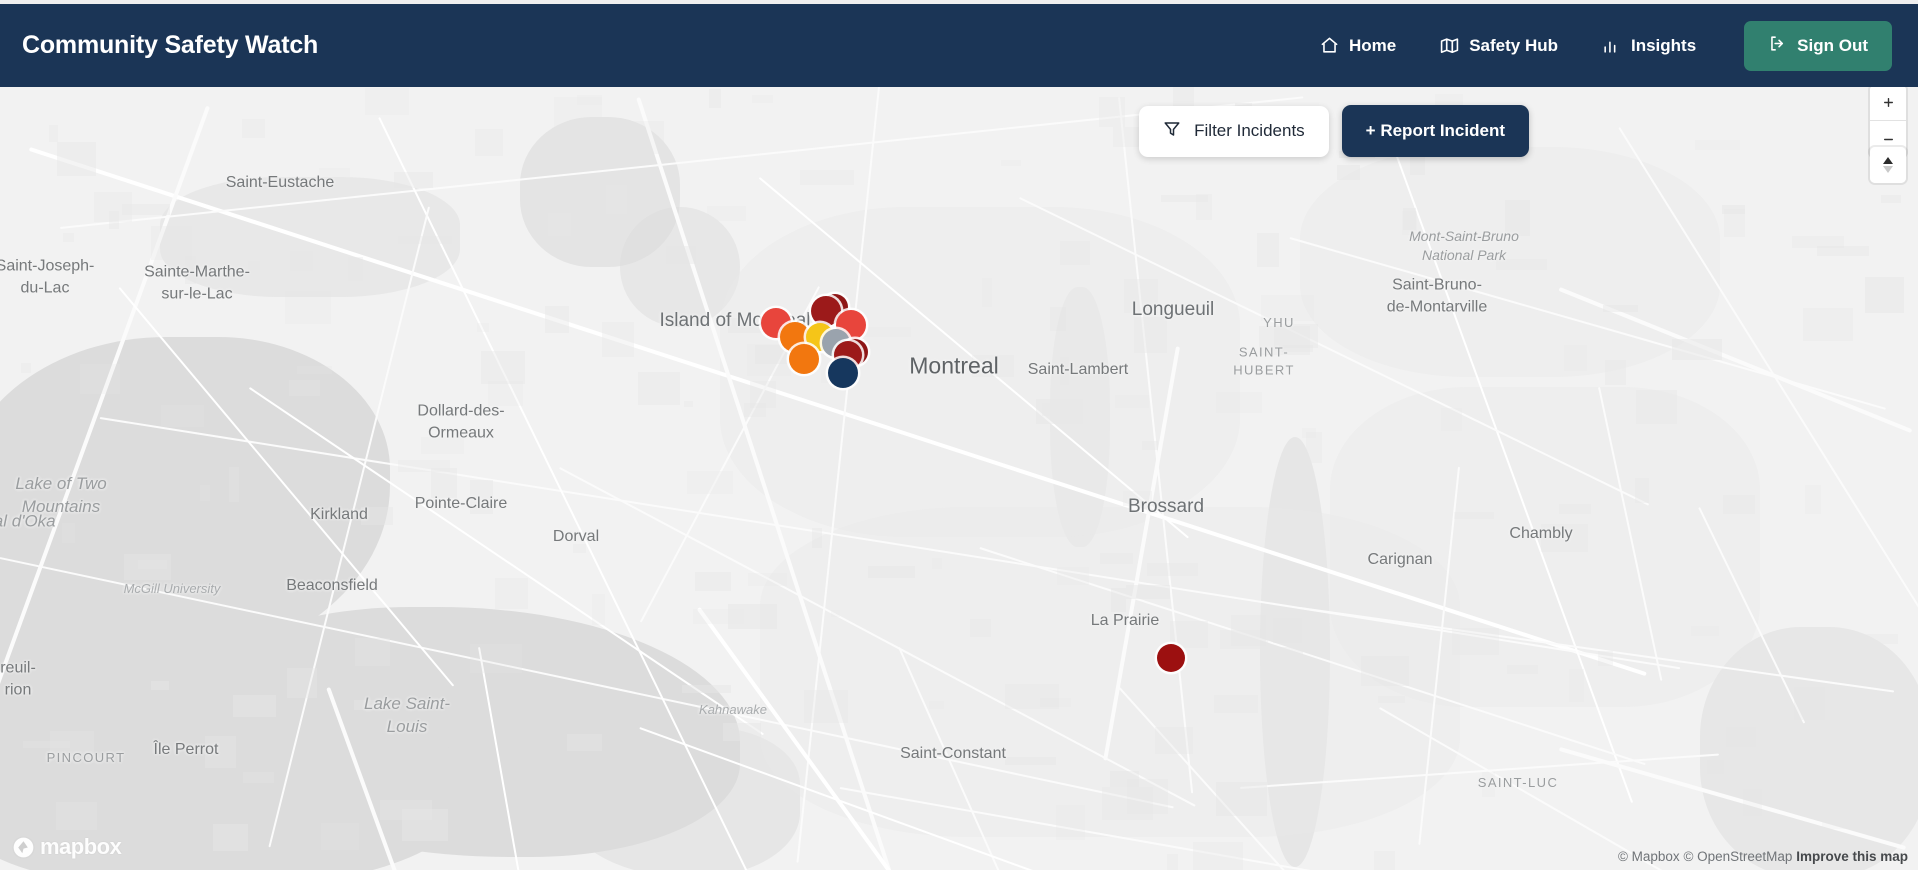 This screenshot has height=870, width=1918. What do you see at coordinates (170, 45) in the screenshot?
I see `page-title: Community Safety Watch` at bounding box center [170, 45].